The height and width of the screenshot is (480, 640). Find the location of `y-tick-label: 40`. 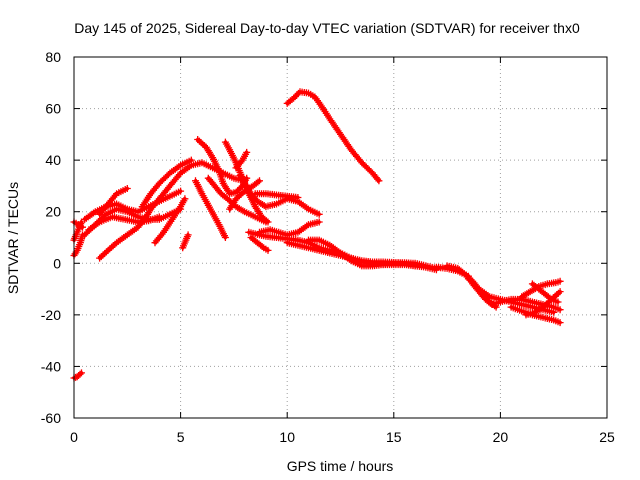

y-tick-label: 40 is located at coordinates (53, 160).